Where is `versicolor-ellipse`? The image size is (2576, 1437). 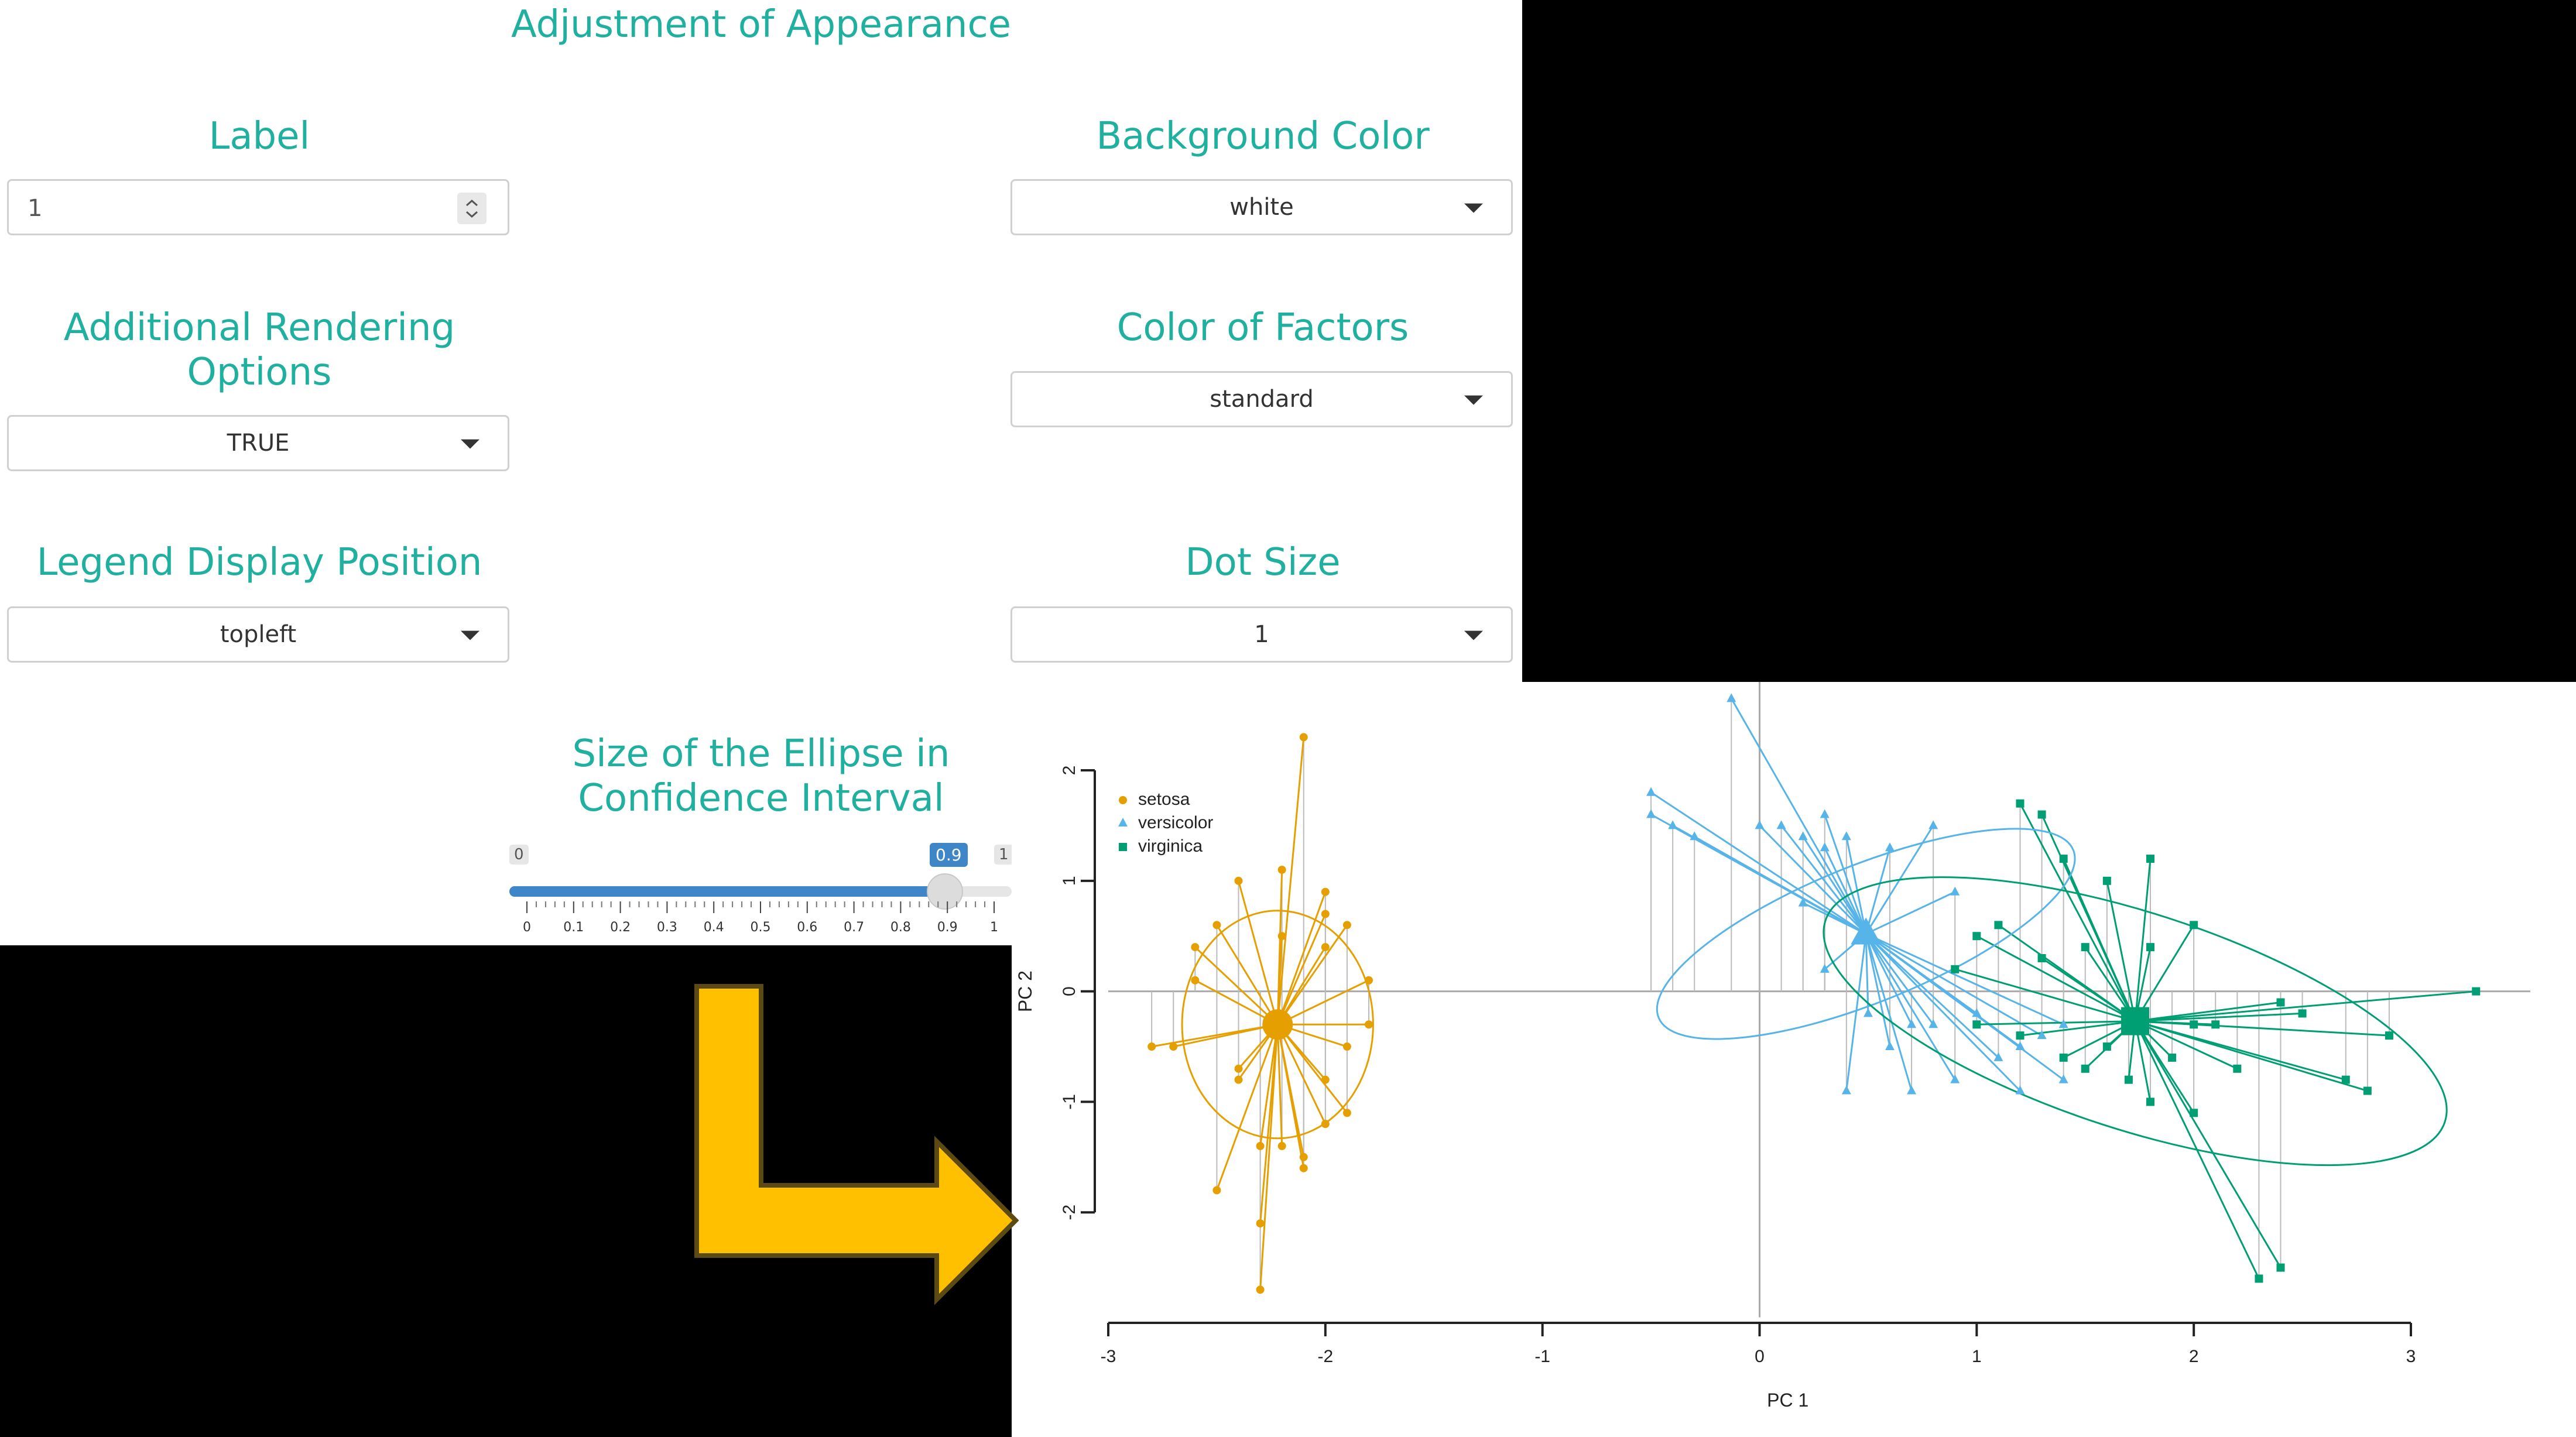 versicolor-ellipse is located at coordinates (1866, 934).